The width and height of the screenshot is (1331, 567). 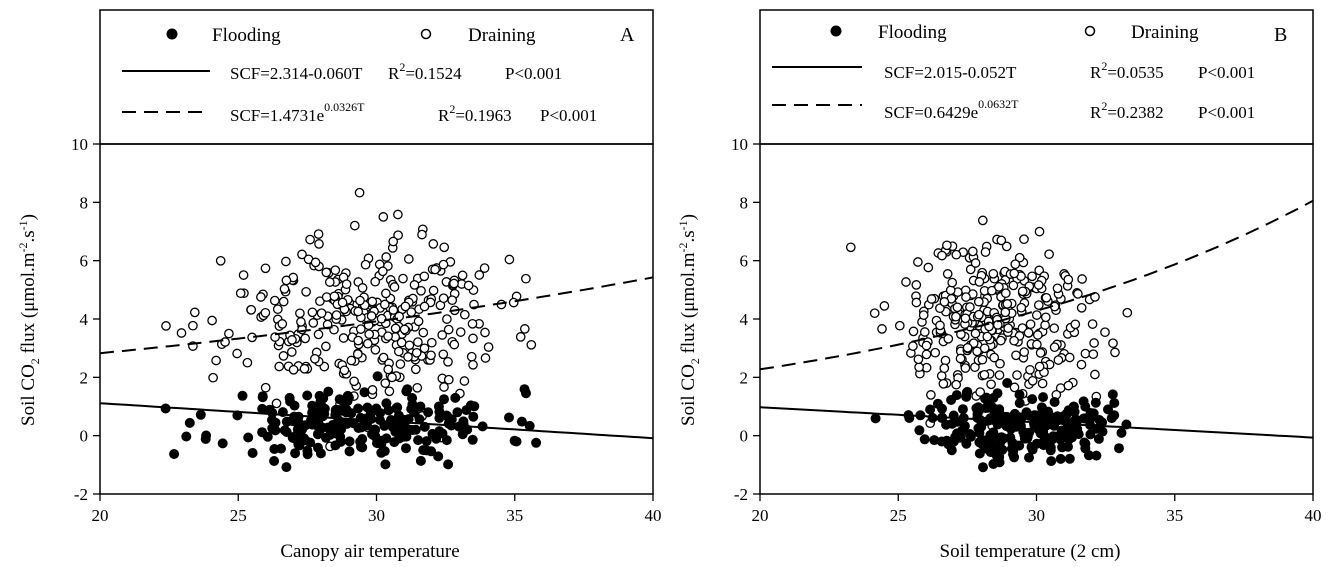 What do you see at coordinates (1030, 551) in the screenshot?
I see `x-axis-label-b: Soil temperature (2 cm)` at bounding box center [1030, 551].